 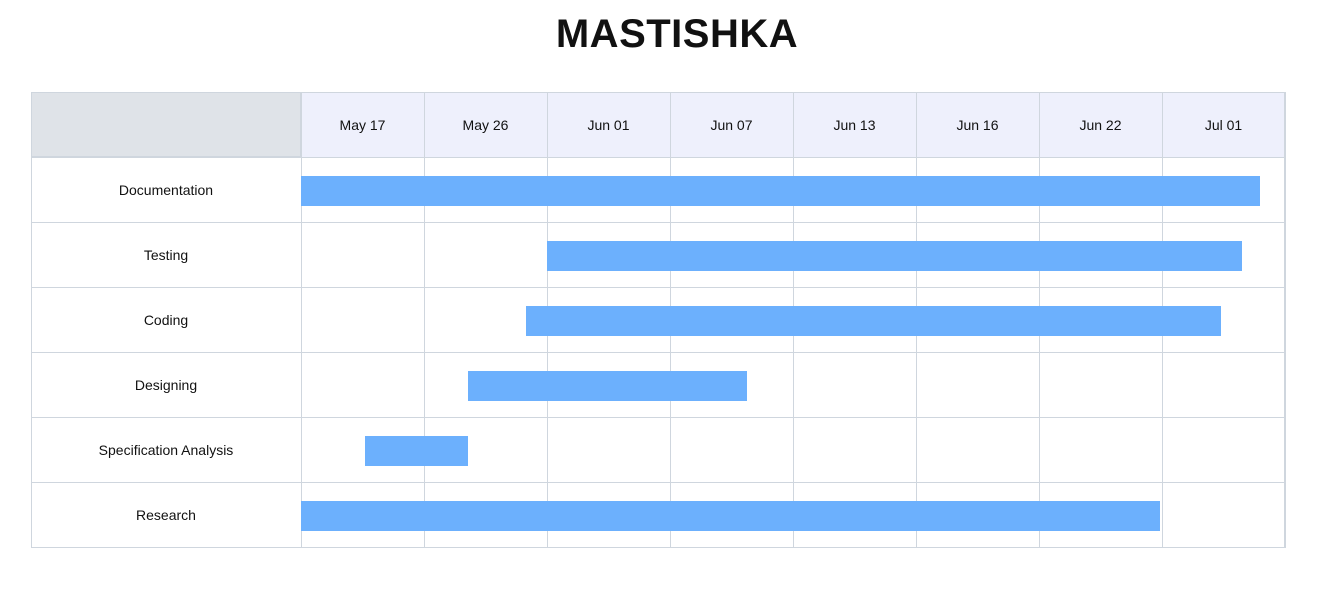 I want to click on task-label: Research, so click(x=166, y=514).